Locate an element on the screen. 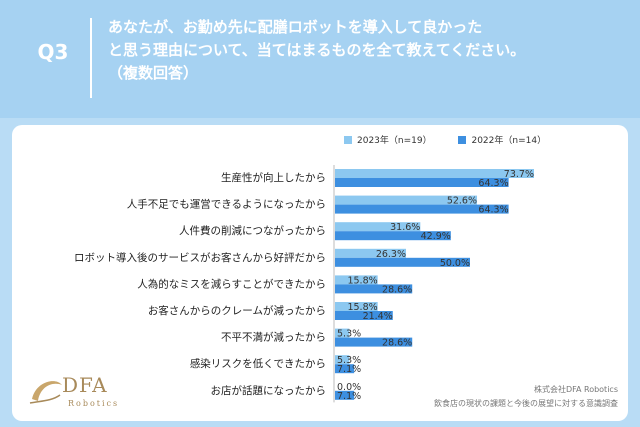 This screenshot has height=427, width=640. category-label: 生産性が向上したから is located at coordinates (273, 177).